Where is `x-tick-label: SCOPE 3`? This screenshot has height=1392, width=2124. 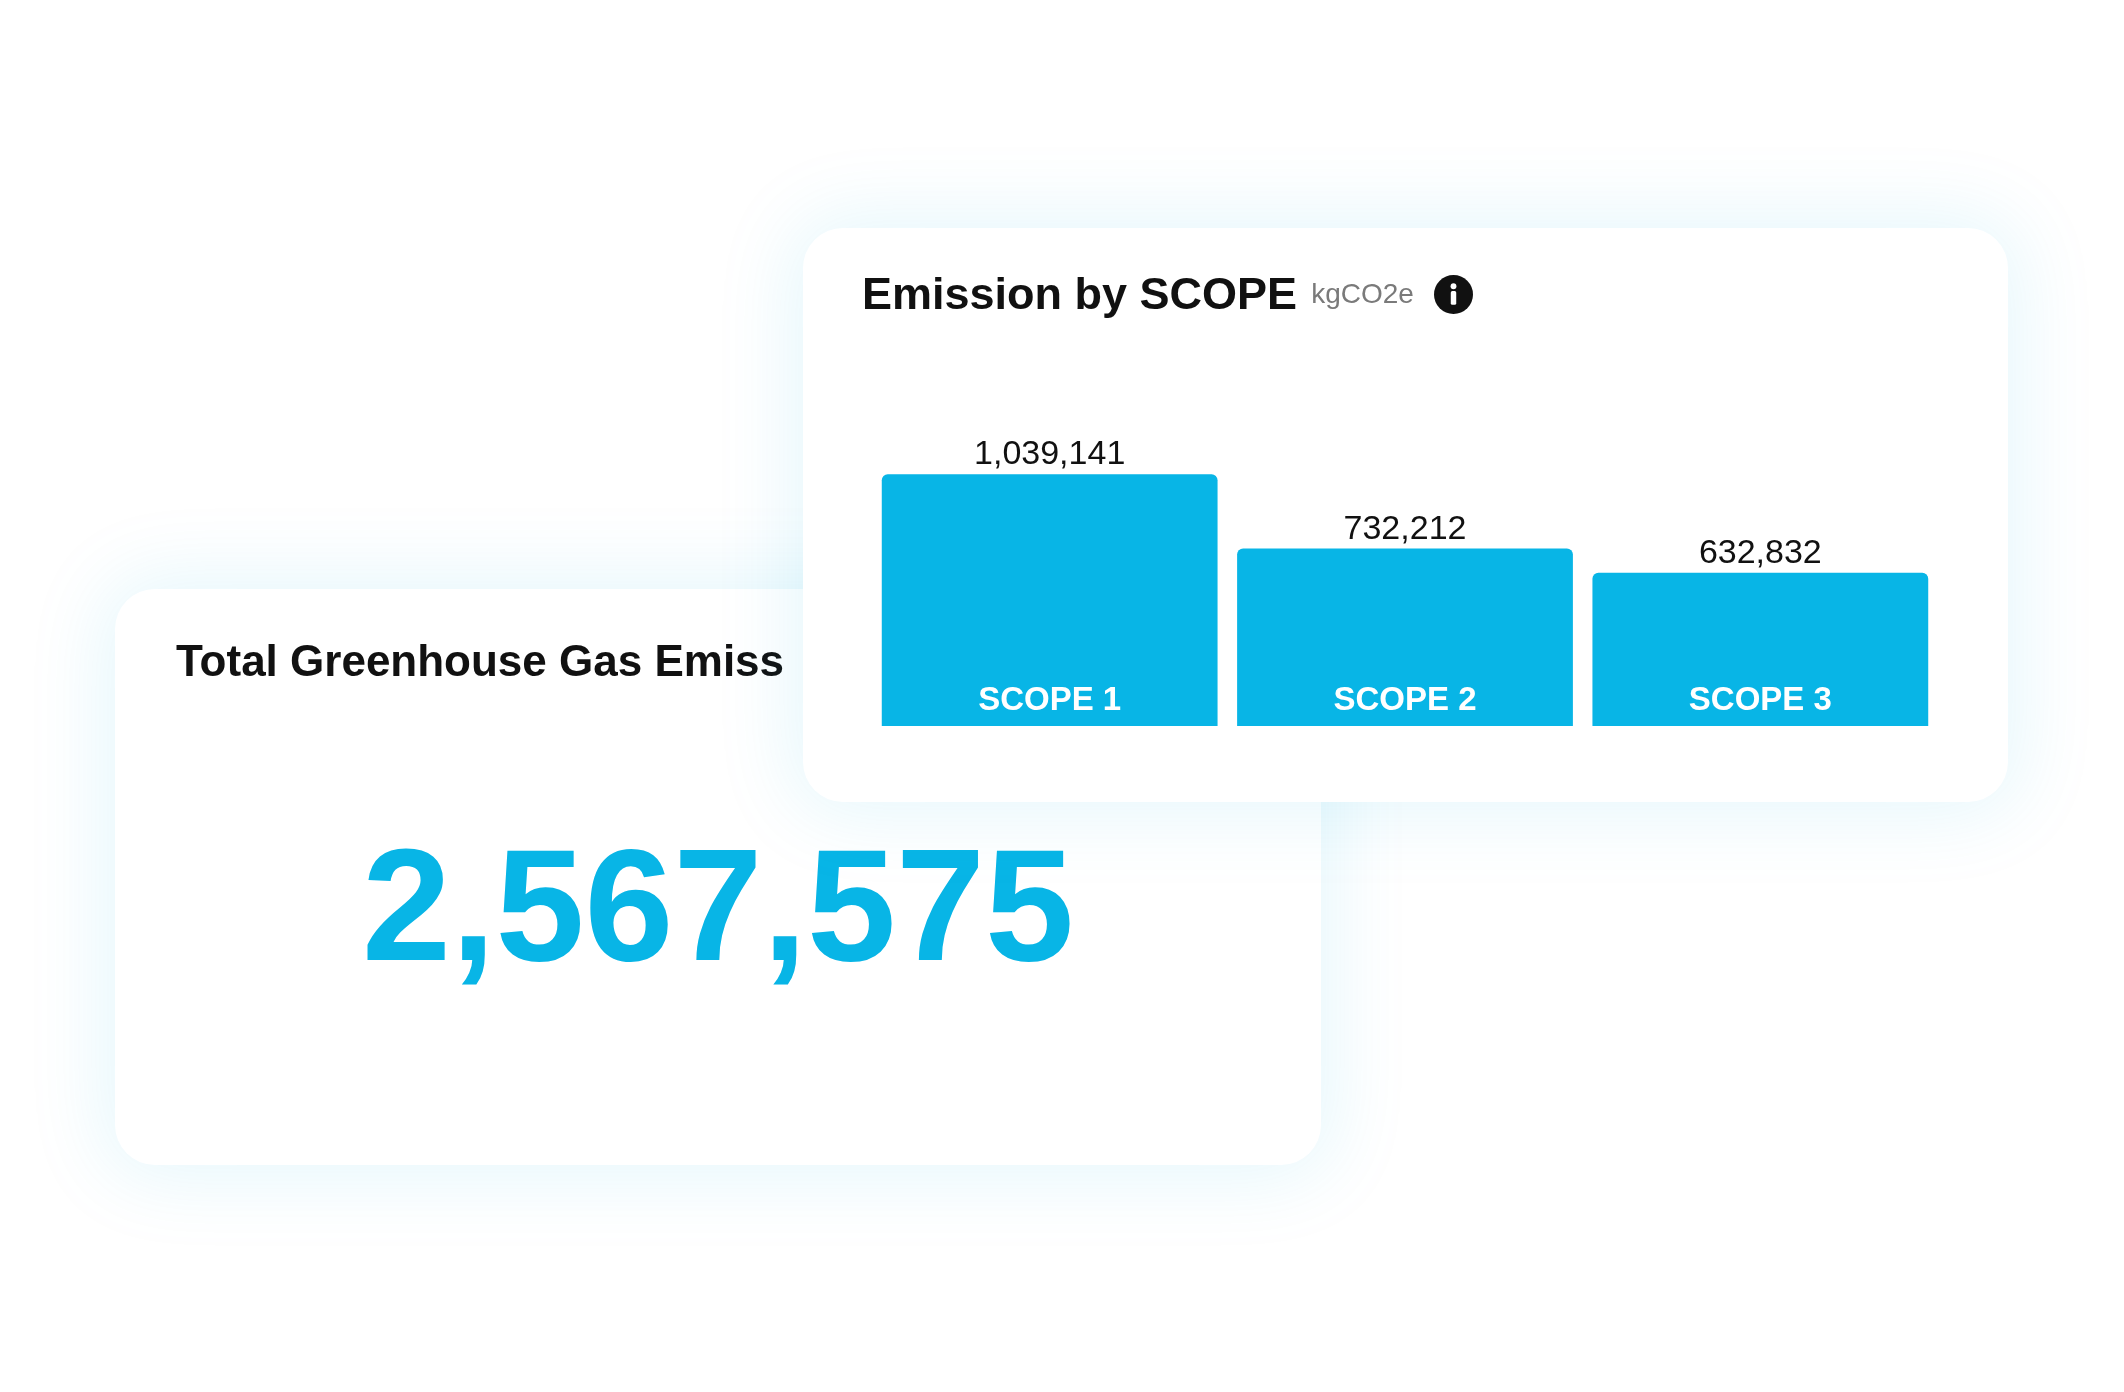 x-tick-label: SCOPE 3 is located at coordinates (1760, 698).